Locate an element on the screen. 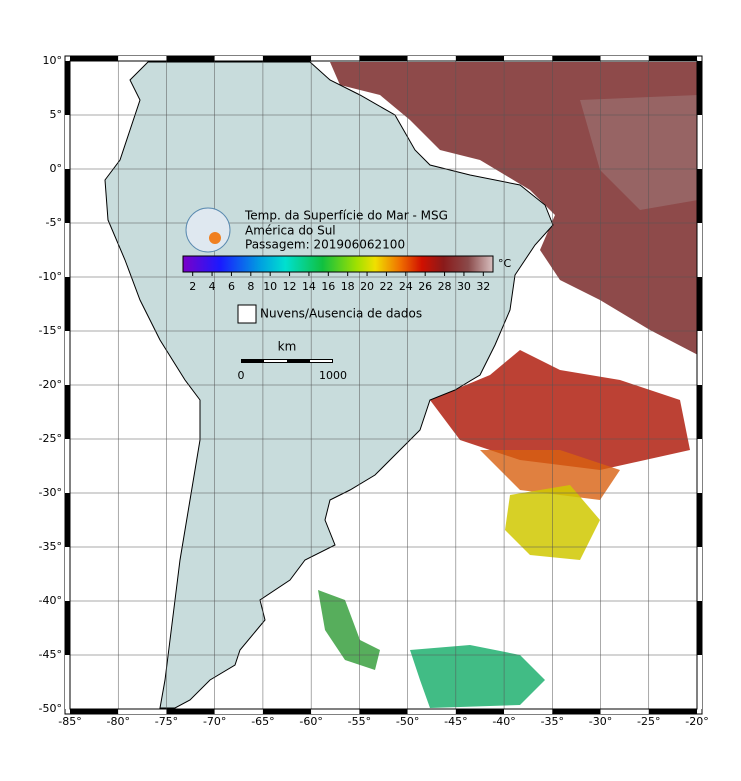 This screenshot has width=741, height=781. legend-label: Nuvens/Ausencia de dados is located at coordinates (341, 314).